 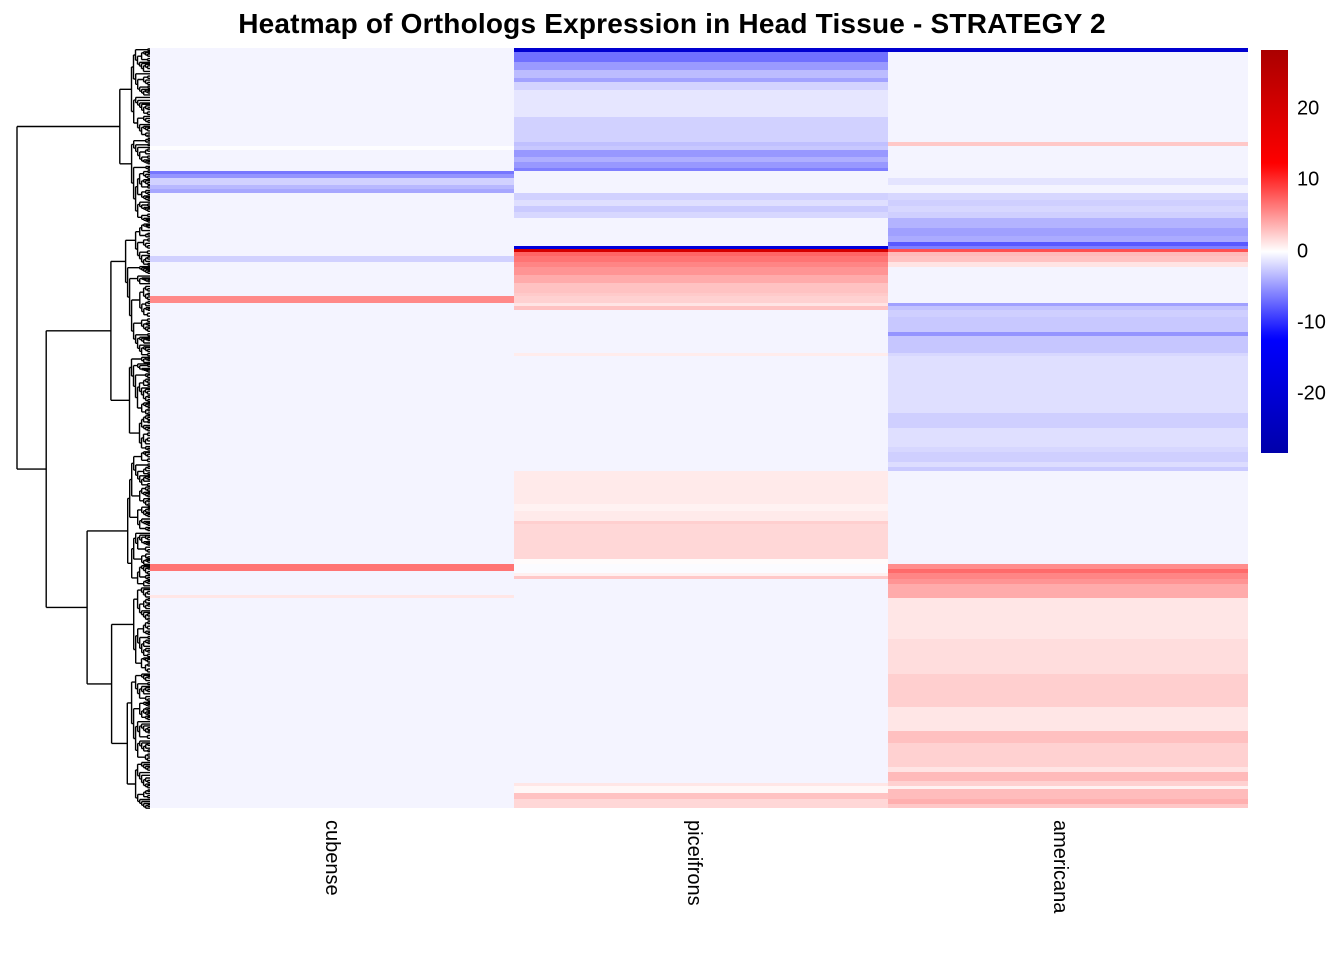 What do you see at coordinates (1303, 251) in the screenshot?
I see `colorbar-tick-label: 0` at bounding box center [1303, 251].